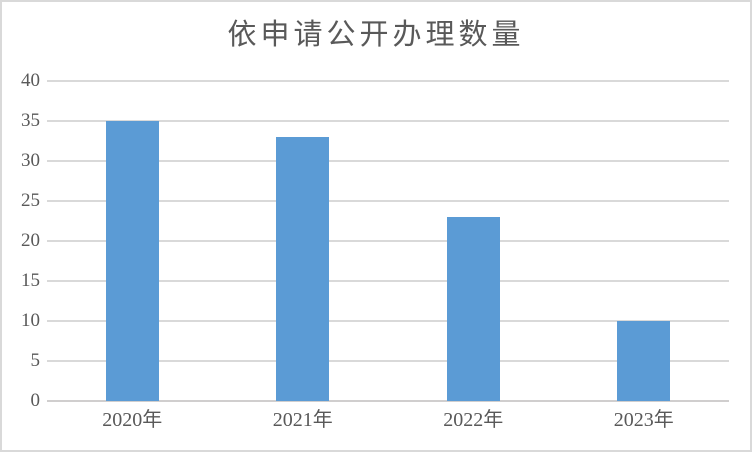 Image resolution: width=752 pixels, height=452 pixels. Describe the element at coordinates (388, 401) in the screenshot. I see `x-axis-line` at that location.